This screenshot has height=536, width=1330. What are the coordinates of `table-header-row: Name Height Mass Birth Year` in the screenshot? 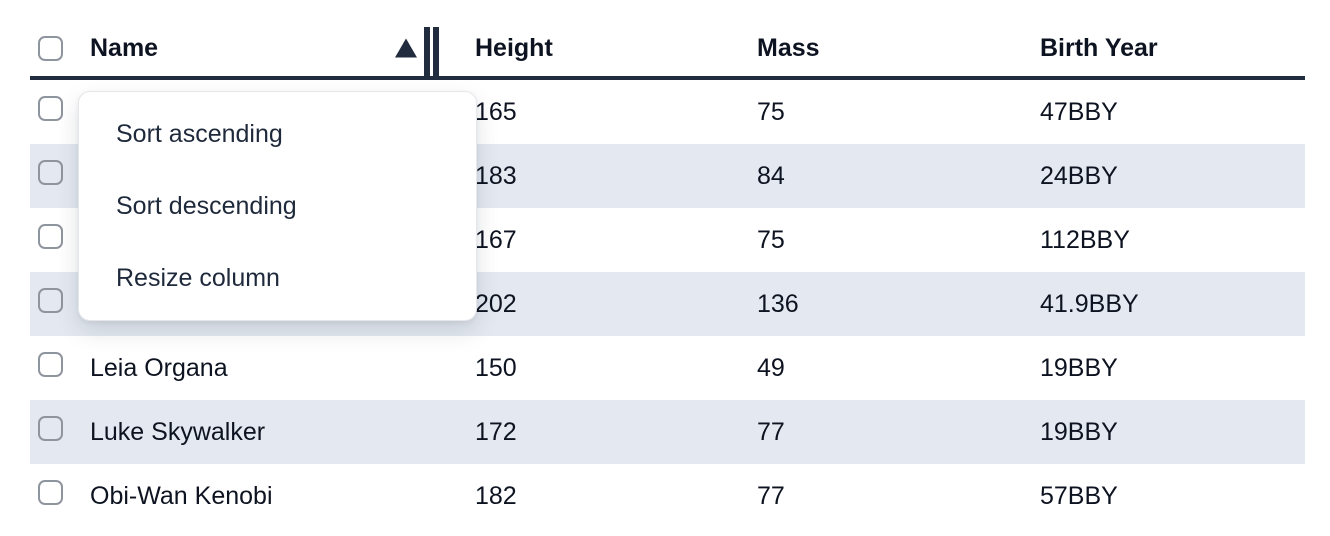 It's located at (667, 50).